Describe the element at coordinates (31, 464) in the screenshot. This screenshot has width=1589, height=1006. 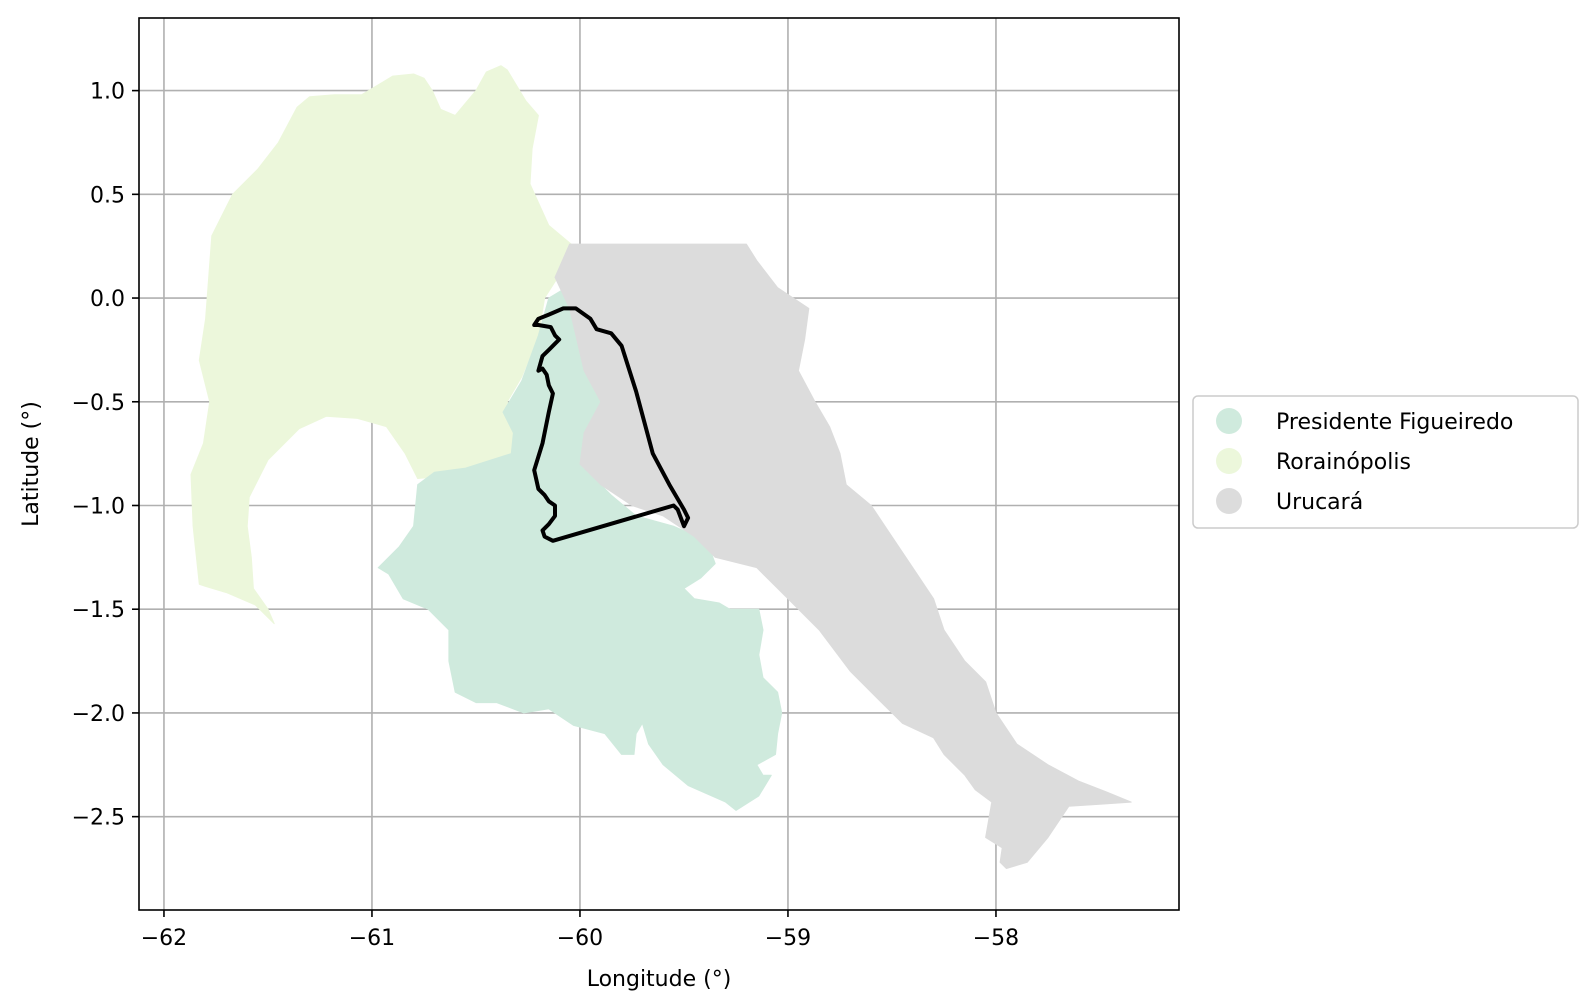
I see `y-axis-label: Latitude (°)` at that location.